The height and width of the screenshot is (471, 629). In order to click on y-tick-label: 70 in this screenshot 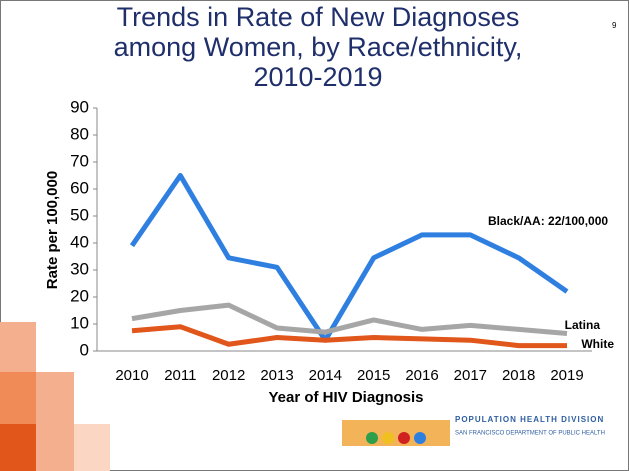, I will do `click(79, 160)`.